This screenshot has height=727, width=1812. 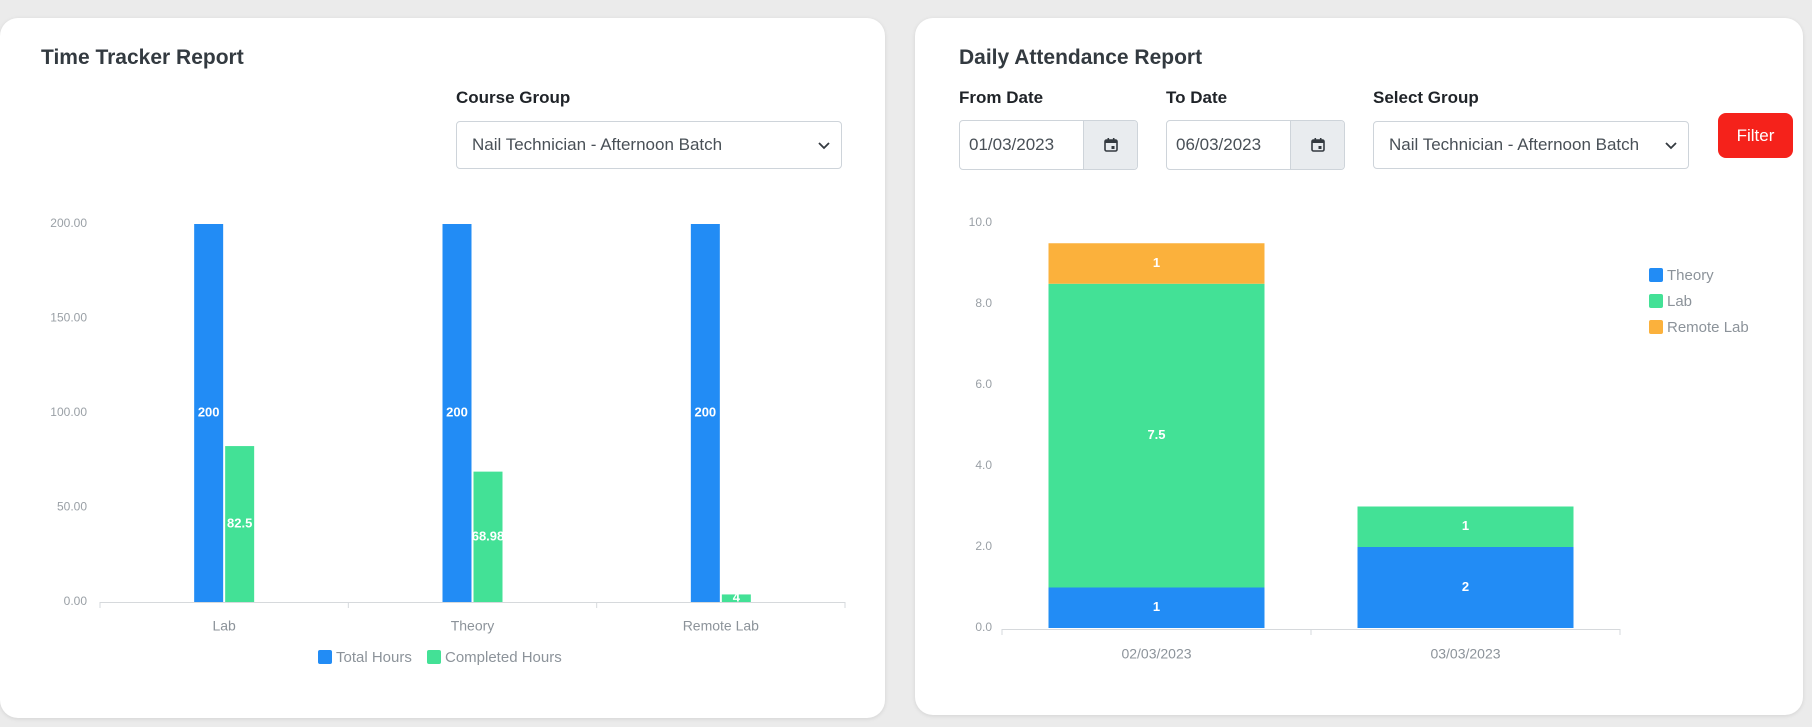 What do you see at coordinates (76, 601) in the screenshot?
I see `y-tick-label: 0.00` at bounding box center [76, 601].